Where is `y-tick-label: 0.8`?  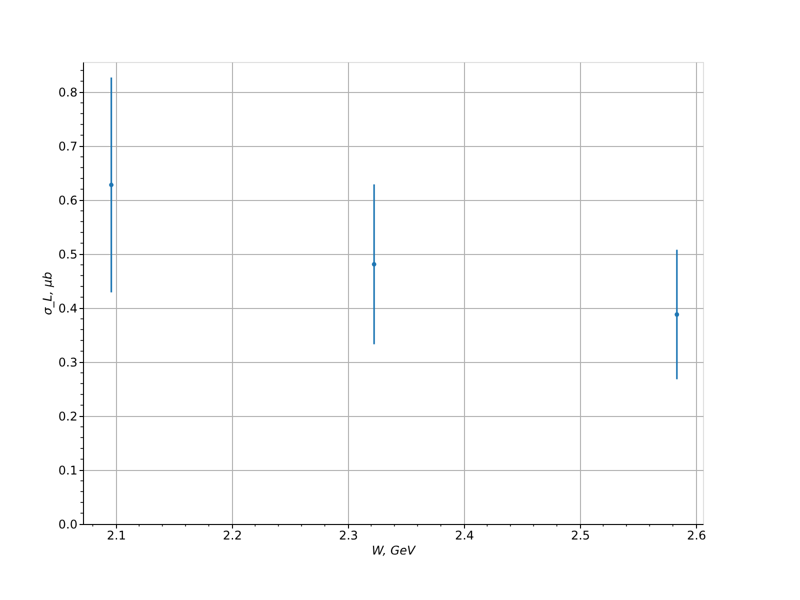
y-tick-label: 0.8 is located at coordinates (68, 93).